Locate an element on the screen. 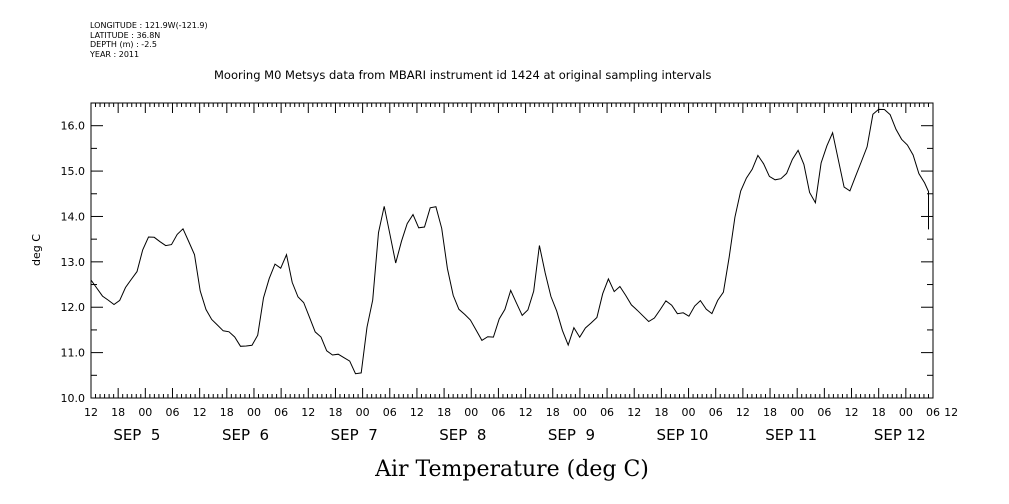 The height and width of the screenshot is (504, 1009). x-date-label: SEP 7 is located at coordinates (354, 435).